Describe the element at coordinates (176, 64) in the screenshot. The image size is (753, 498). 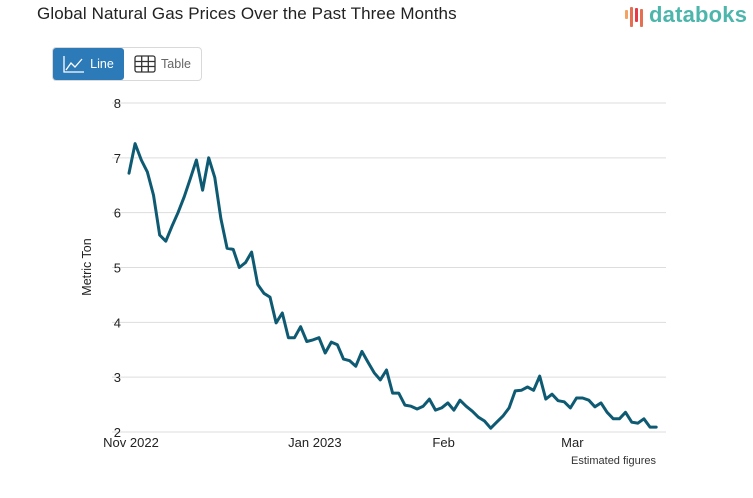
I see `table-view-label: Table` at that location.